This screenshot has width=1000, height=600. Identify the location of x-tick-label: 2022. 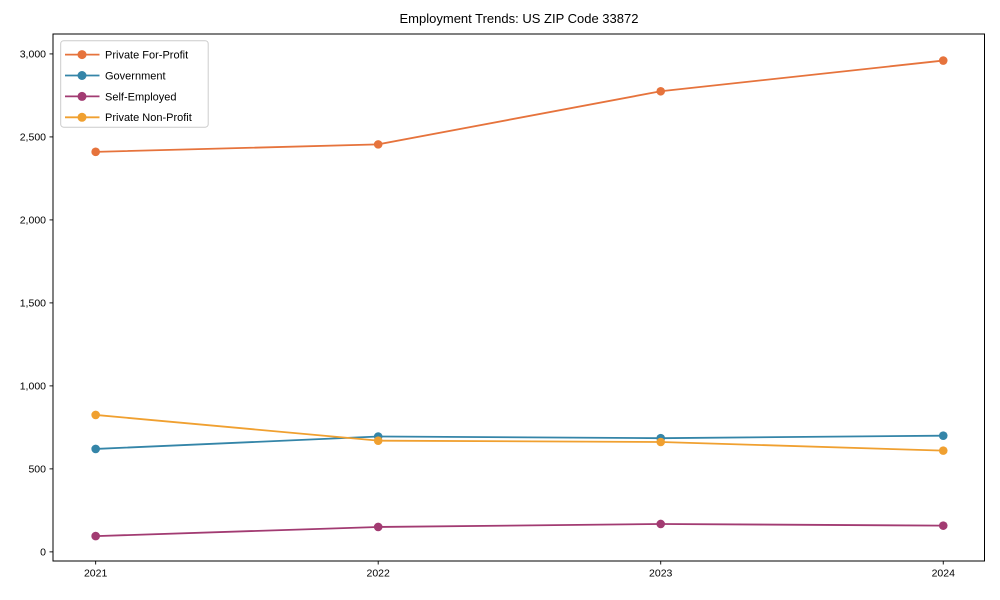
(379, 574).